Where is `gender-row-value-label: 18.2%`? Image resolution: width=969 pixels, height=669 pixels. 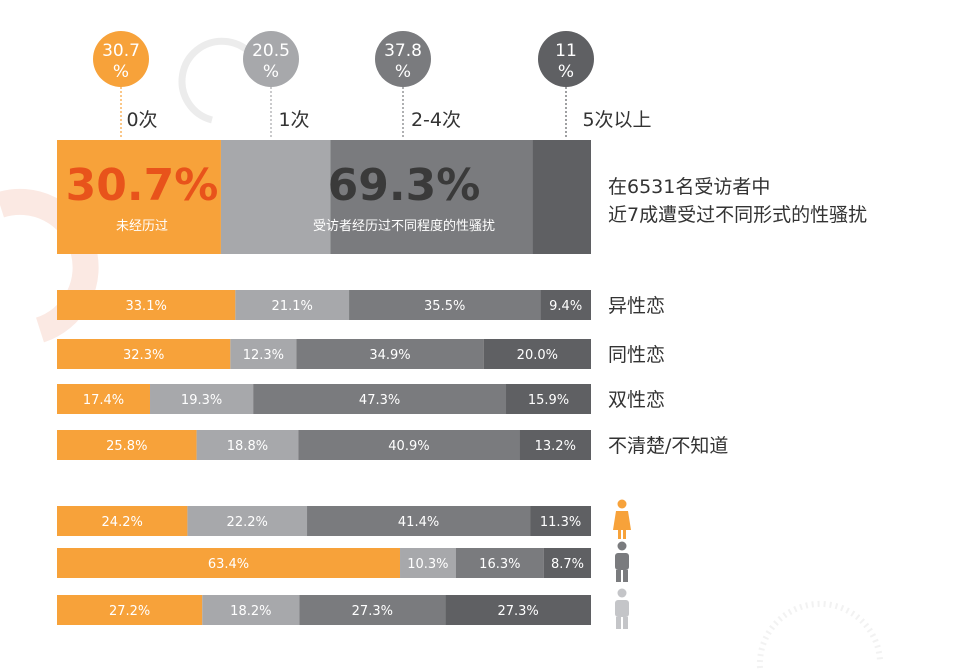
gender-row-value-label: 18.2% is located at coordinates (250, 611).